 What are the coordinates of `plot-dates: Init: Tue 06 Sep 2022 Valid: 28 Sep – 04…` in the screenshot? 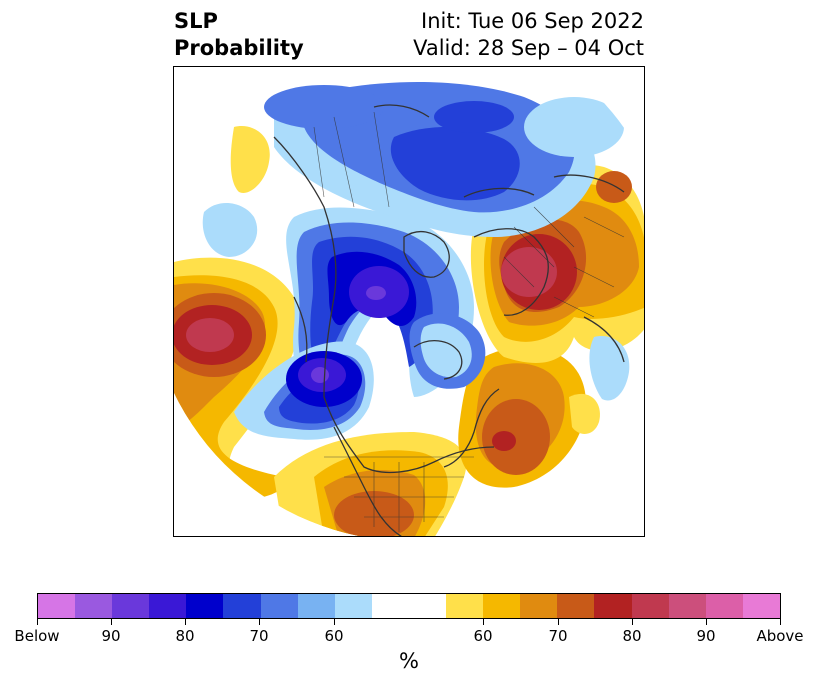 It's located at (528, 35).